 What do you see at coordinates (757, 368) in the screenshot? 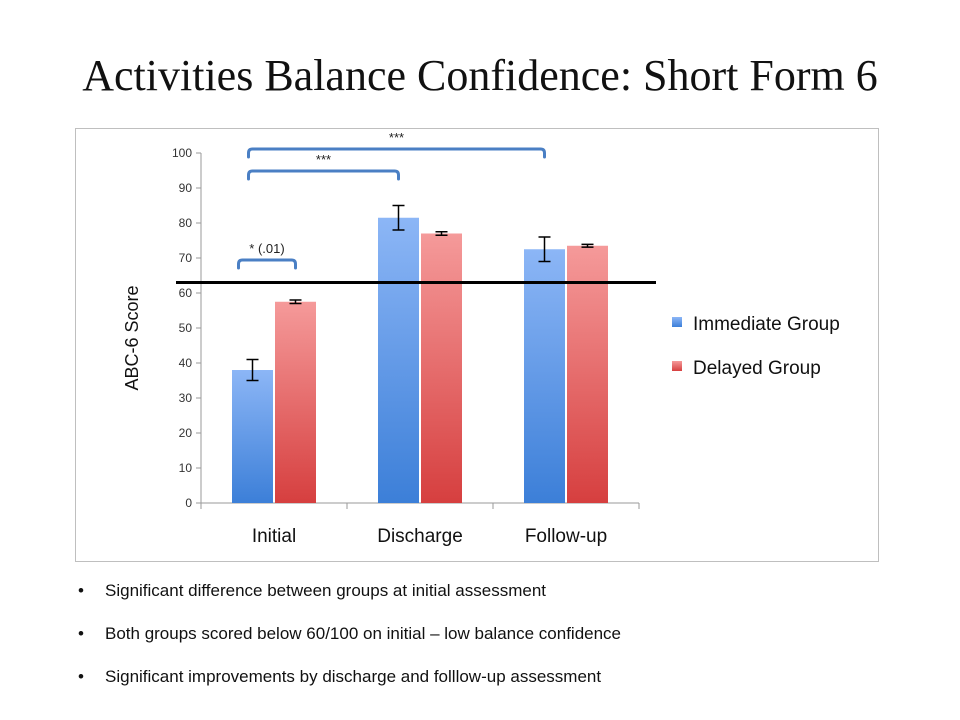
I see `legend-label: Delayed Group` at bounding box center [757, 368].